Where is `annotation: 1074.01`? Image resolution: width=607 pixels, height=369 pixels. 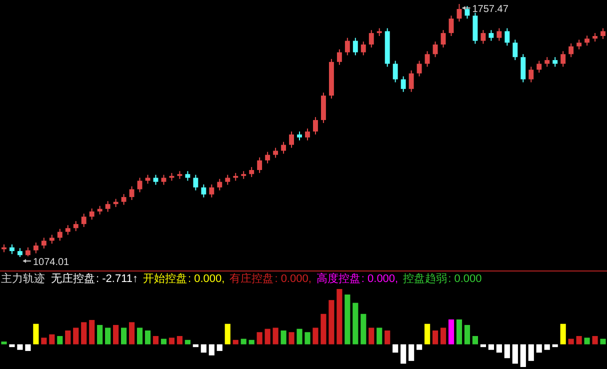 annotation: 1074.01 is located at coordinates (51, 262).